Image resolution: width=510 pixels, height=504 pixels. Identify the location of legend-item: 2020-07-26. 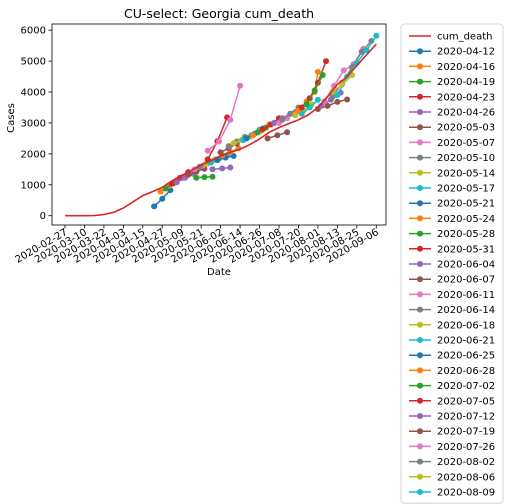
(452, 447).